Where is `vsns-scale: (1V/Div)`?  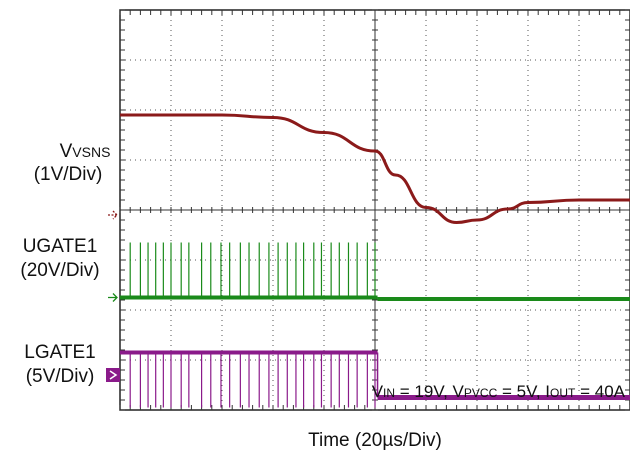 vsns-scale: (1V/Div) is located at coordinates (68, 174).